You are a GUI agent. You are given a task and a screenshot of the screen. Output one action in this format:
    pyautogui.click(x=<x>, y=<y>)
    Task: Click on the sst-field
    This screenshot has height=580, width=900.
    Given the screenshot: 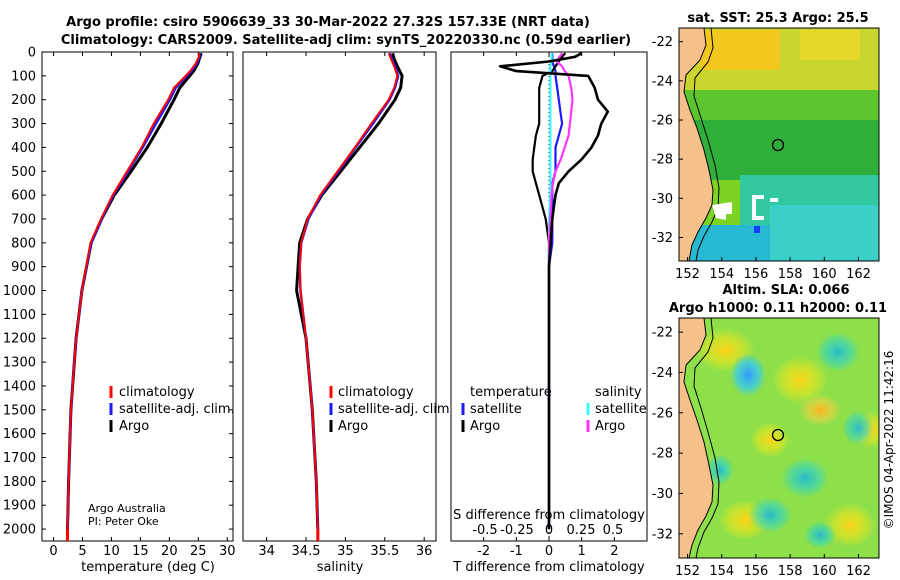 What is the action you would take?
    pyautogui.click(x=779, y=144)
    